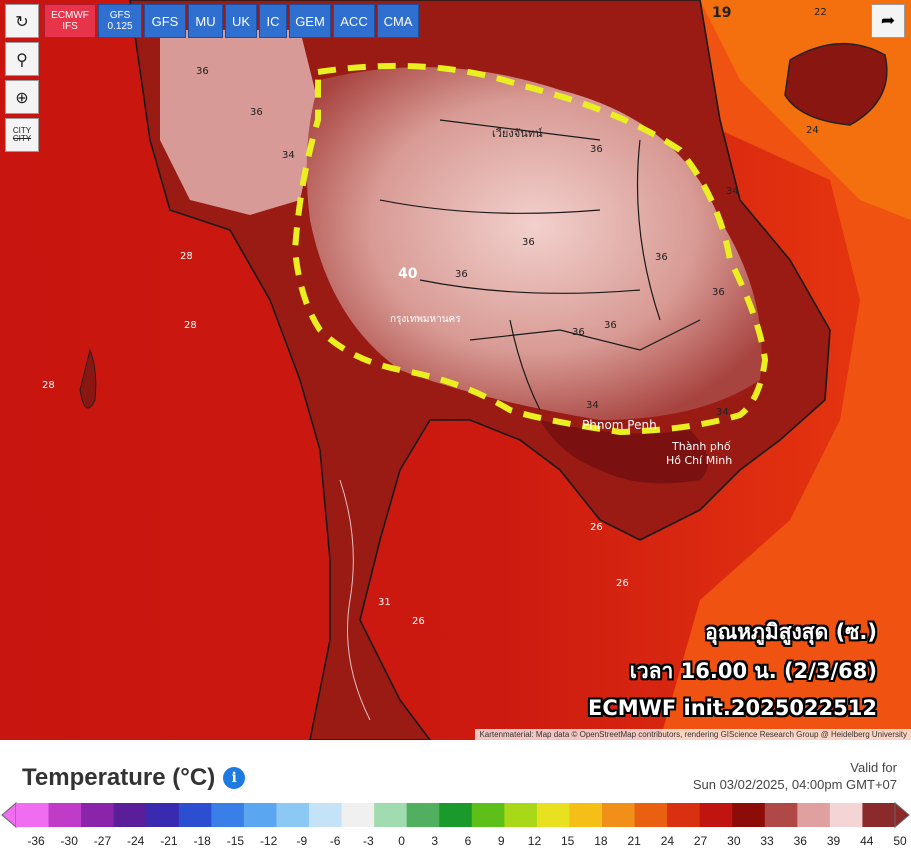  What do you see at coordinates (540, 265) in the screenshot?
I see `country-borders` at bounding box center [540, 265].